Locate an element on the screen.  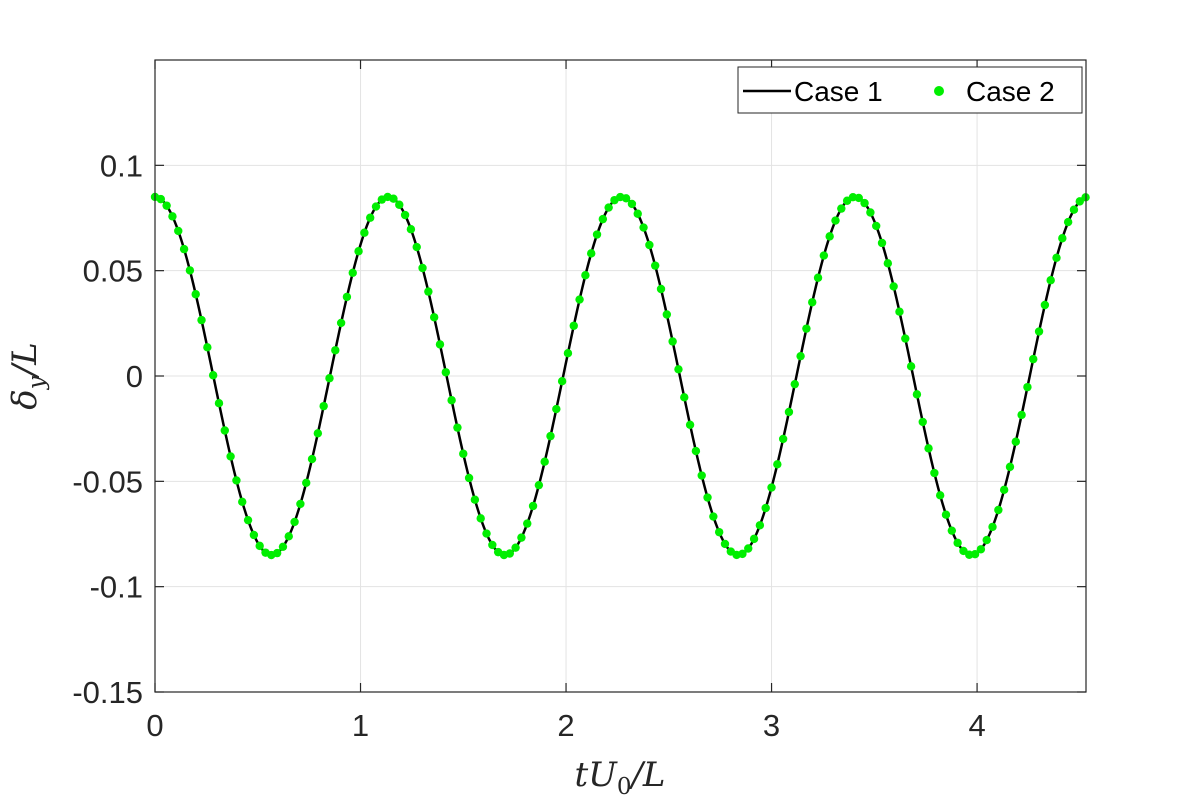
x-tick-label: 2 is located at coordinates (565, 725).